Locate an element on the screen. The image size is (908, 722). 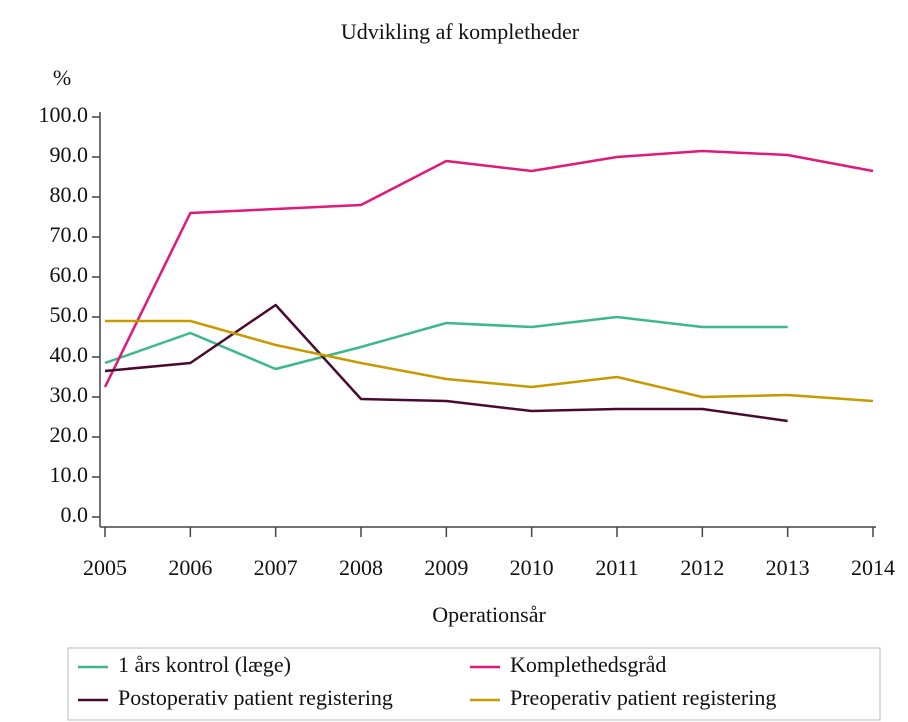
x-tick-label: 2009 is located at coordinates (446, 567).